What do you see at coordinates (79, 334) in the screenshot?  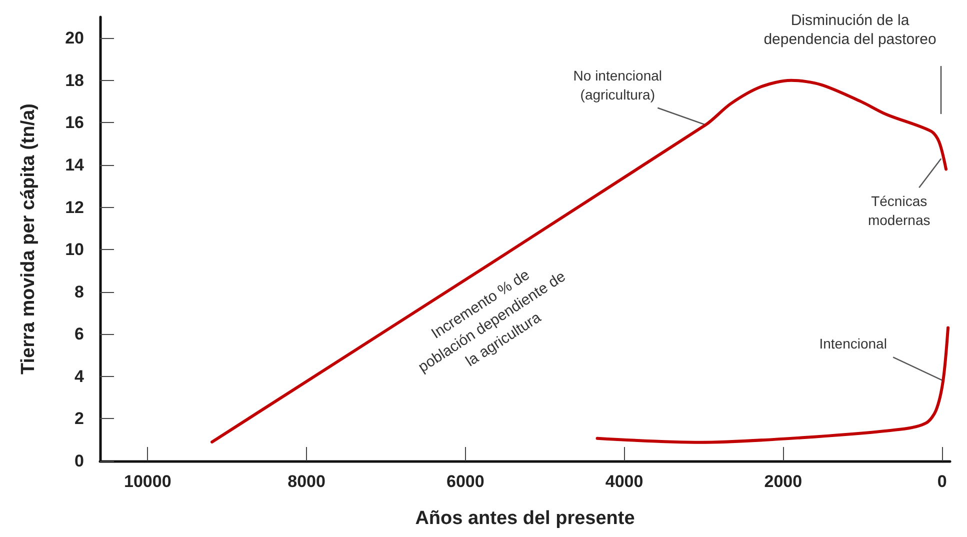 I see `y-tick-label: 6` at bounding box center [79, 334].